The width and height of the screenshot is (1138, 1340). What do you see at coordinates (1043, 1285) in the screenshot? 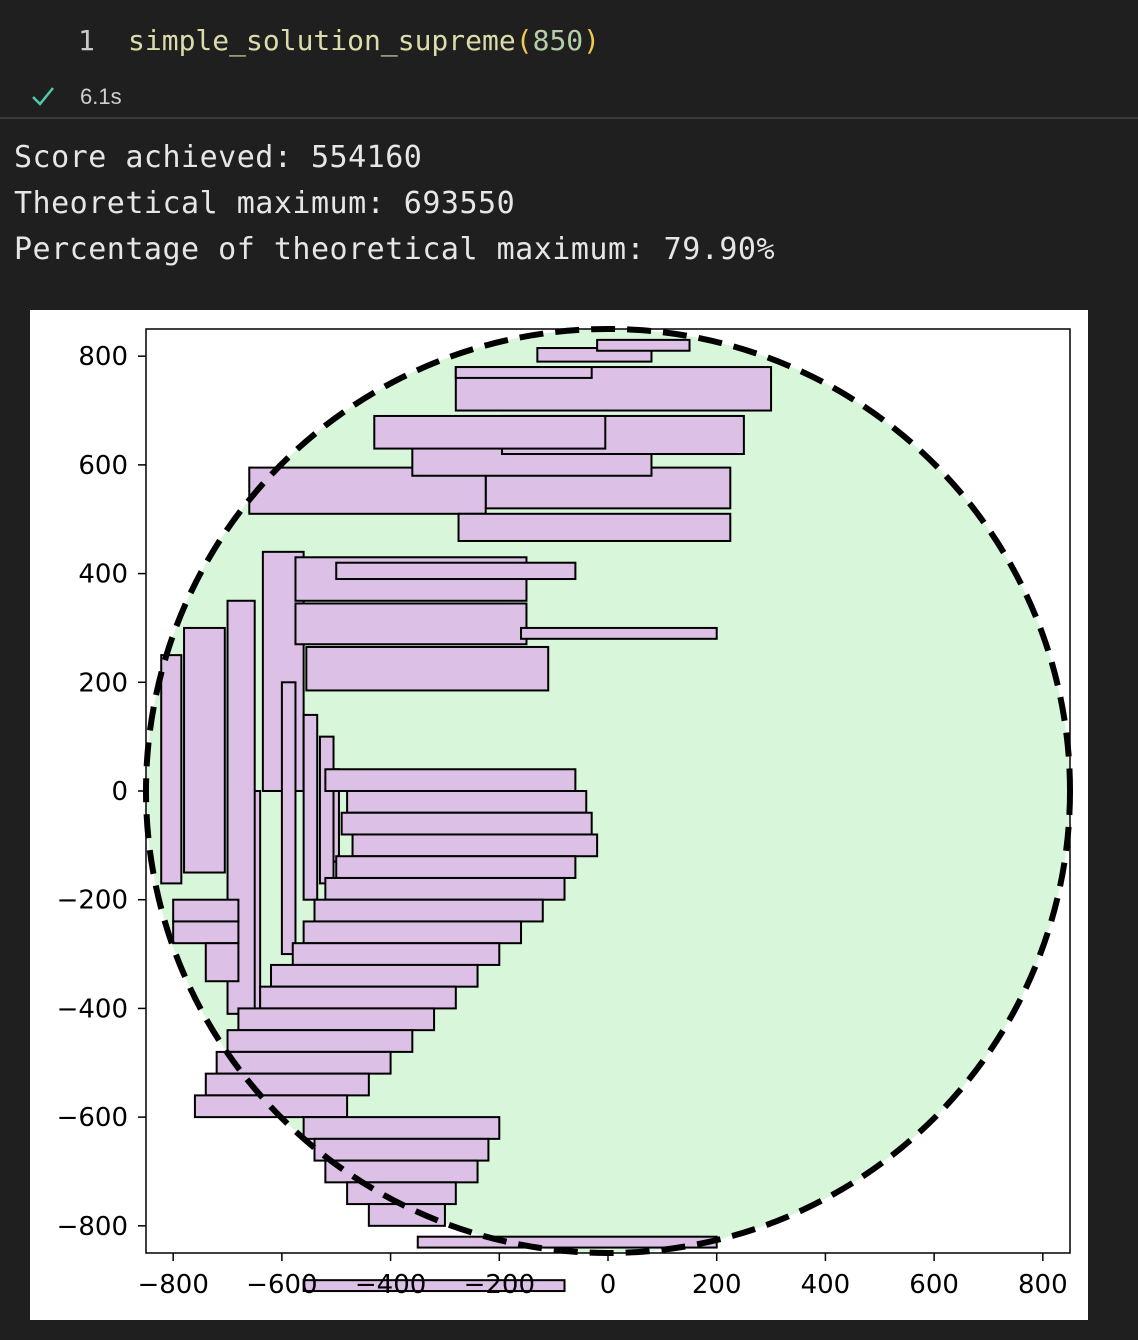
I see `x-tick-label: 800` at bounding box center [1043, 1285].